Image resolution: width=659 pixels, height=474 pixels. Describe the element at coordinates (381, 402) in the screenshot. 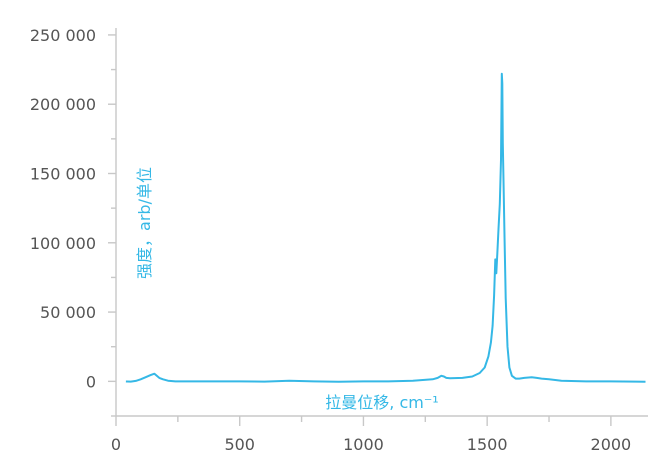

I see `x-axis-title: 拉曼位移, cm⁻¹` at that location.